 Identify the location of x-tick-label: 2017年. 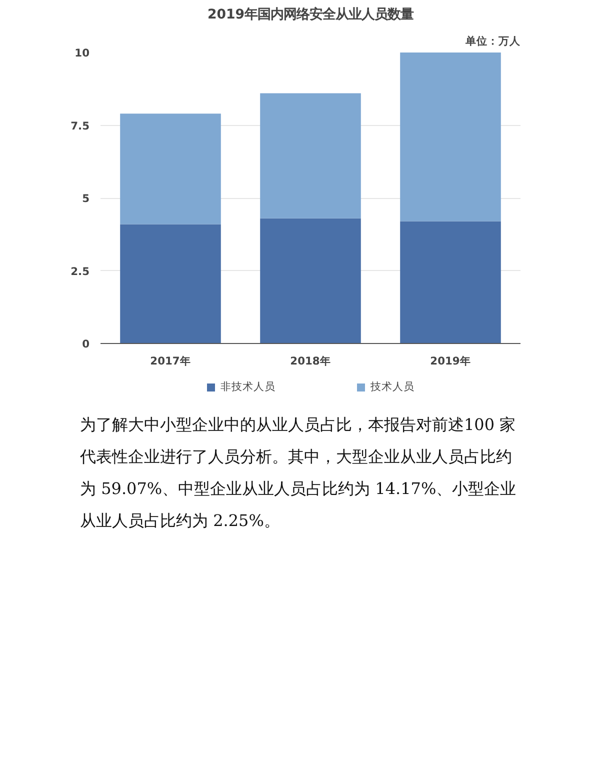
(170, 361).